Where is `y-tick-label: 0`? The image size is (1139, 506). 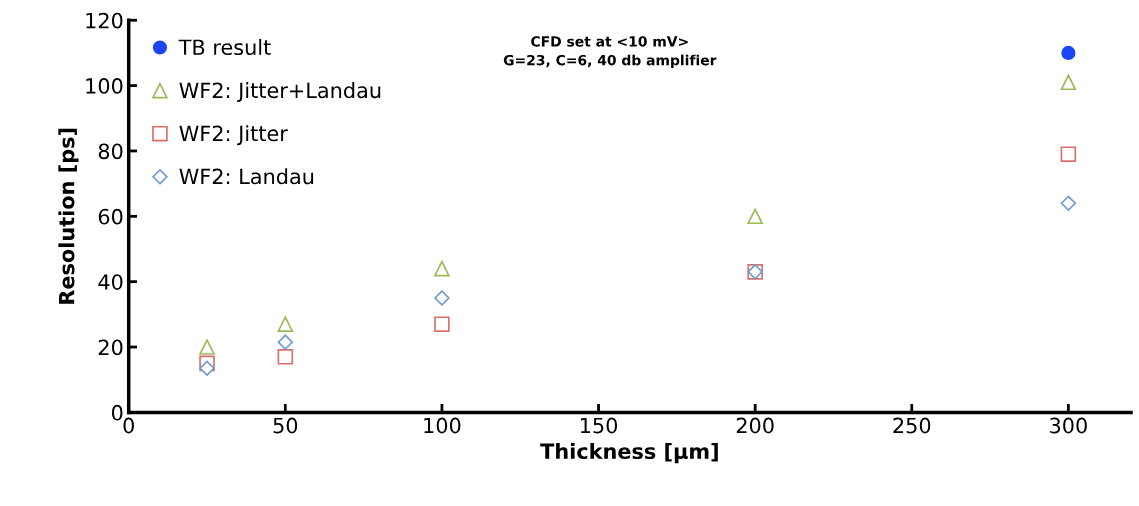
y-tick-label: 0 is located at coordinates (117, 412).